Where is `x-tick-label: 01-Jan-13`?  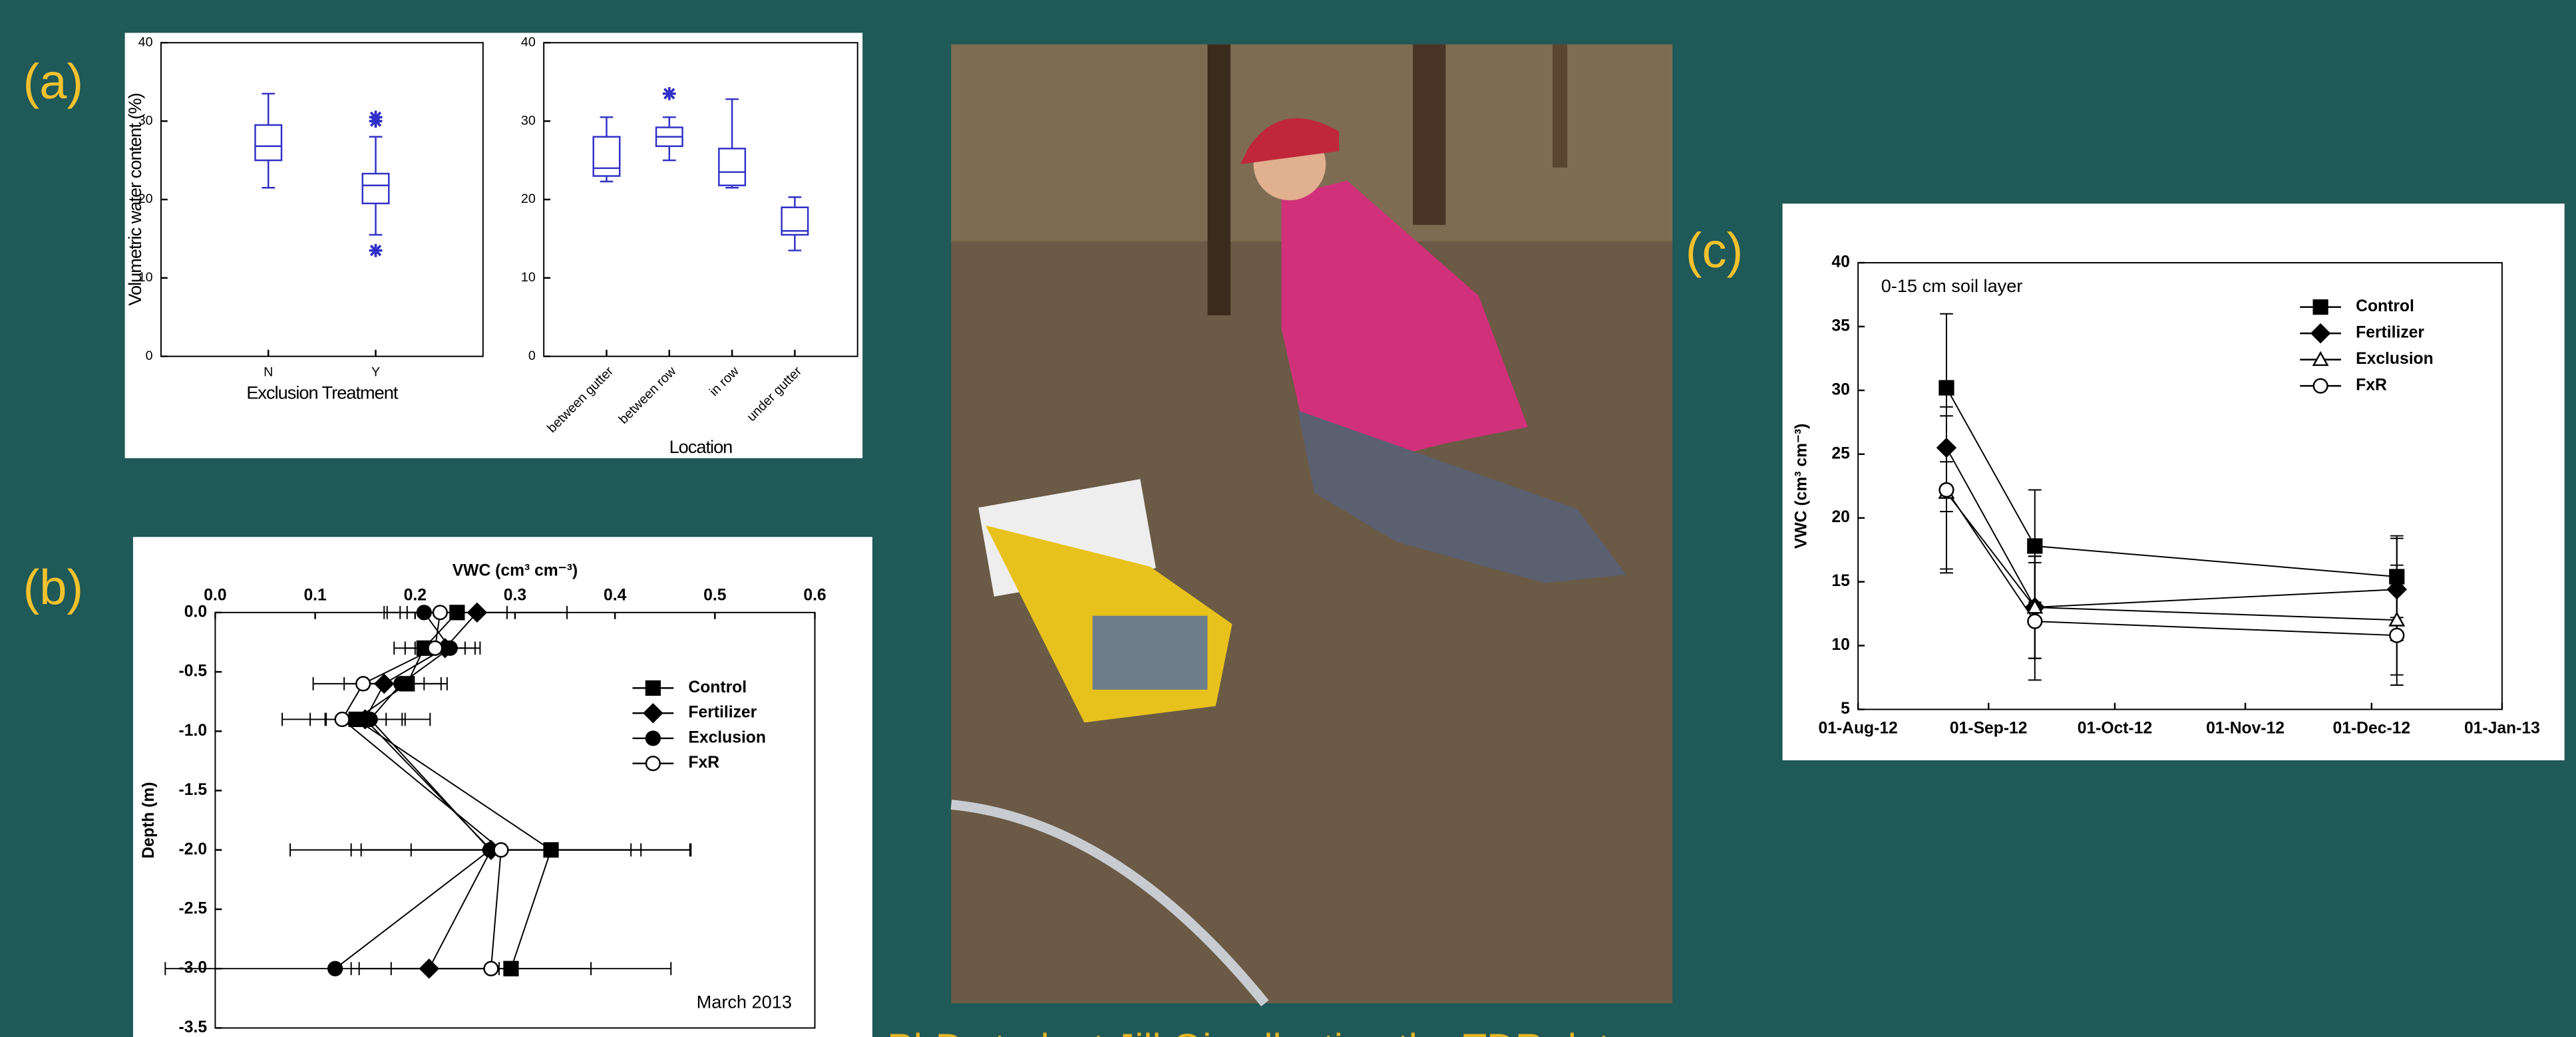 x-tick-label: 01-Jan-13 is located at coordinates (2502, 729).